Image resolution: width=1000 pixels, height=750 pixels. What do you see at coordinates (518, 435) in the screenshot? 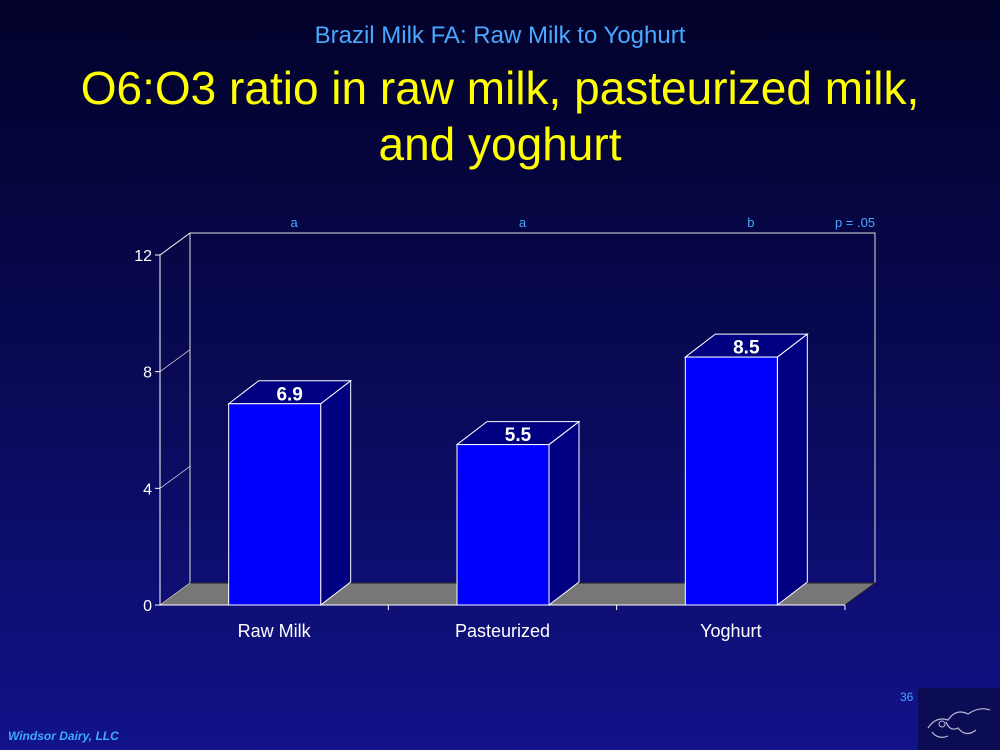
I see `bar-value-label: 5.5` at bounding box center [518, 435].